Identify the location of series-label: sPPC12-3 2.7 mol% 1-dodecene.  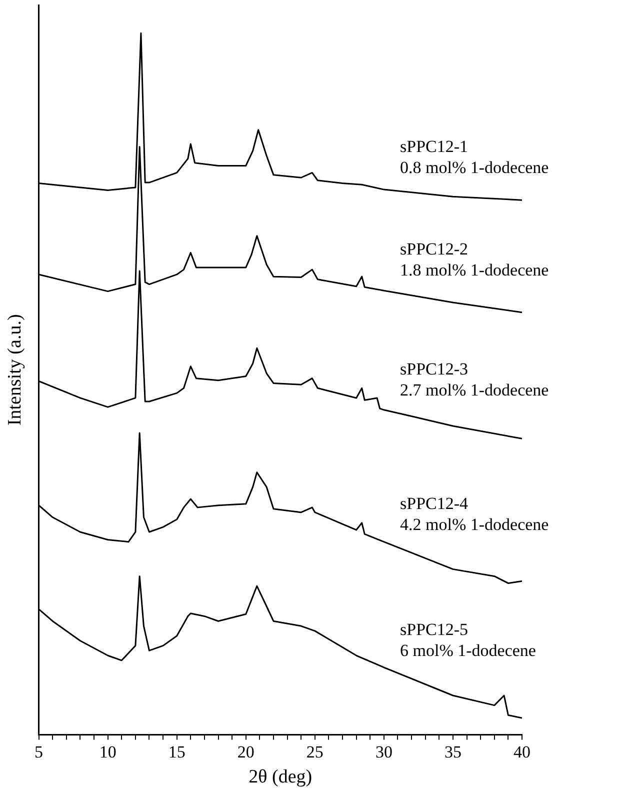
(474, 380).